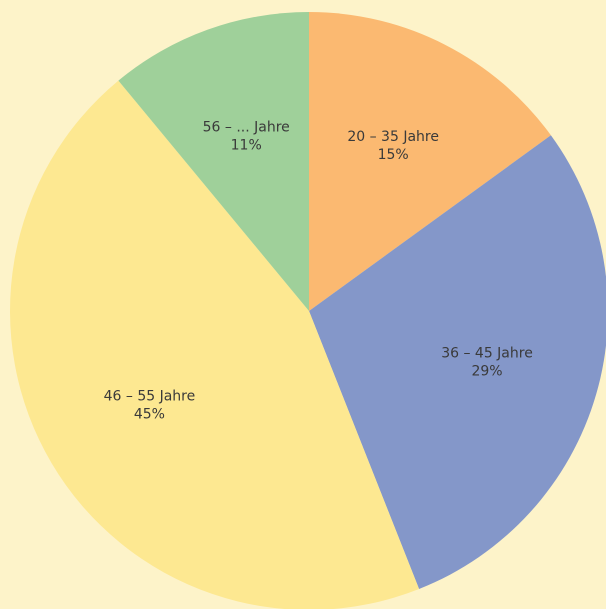 The height and width of the screenshot is (609, 606). What do you see at coordinates (393, 137) in the screenshot?
I see `slice-label: 20 – 35 Jahre` at bounding box center [393, 137].